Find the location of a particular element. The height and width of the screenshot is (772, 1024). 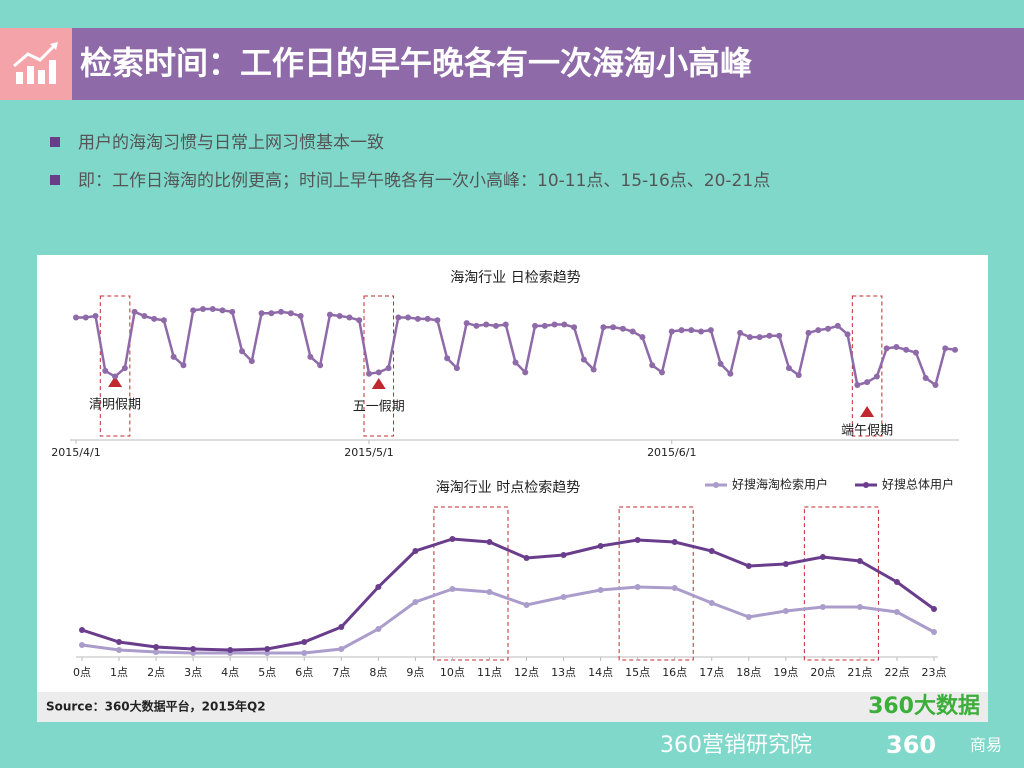

x-tick-label: 21点 is located at coordinates (859, 672).